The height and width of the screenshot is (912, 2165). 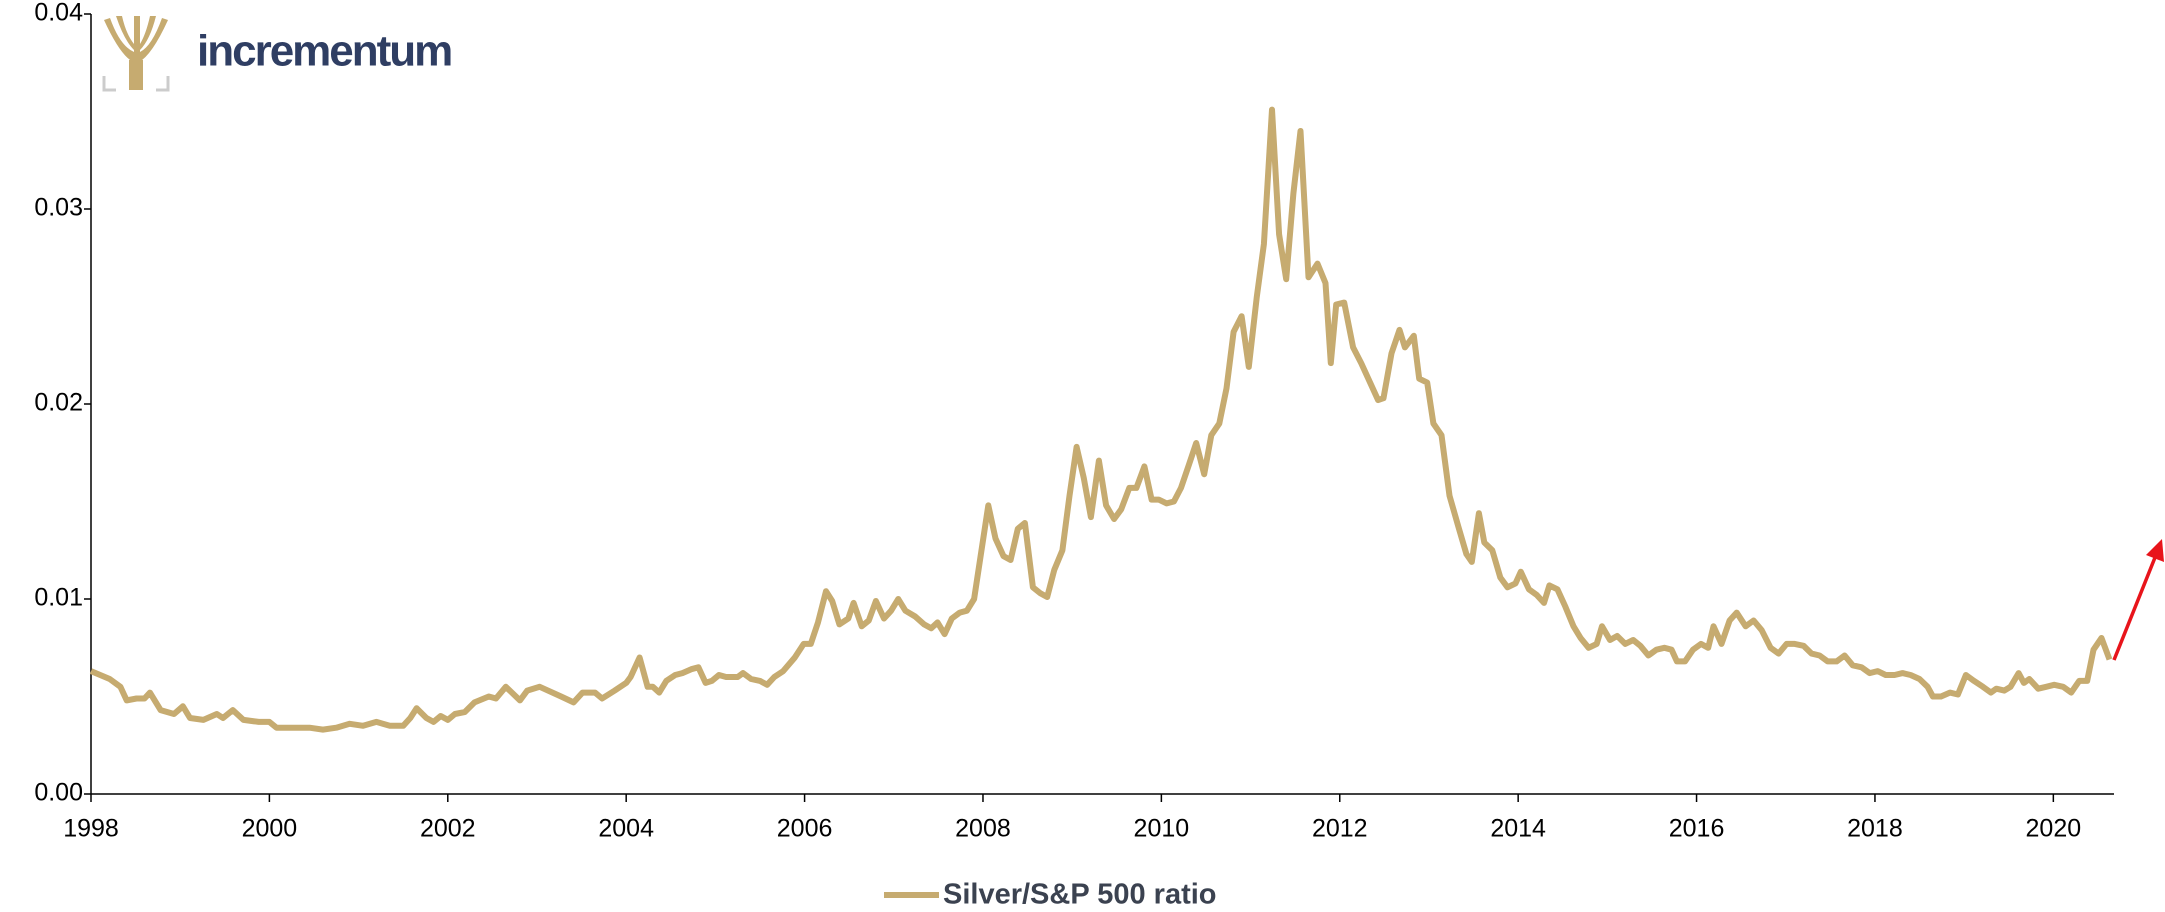 I want to click on x-tick-label: 2018, so click(x=1875, y=829).